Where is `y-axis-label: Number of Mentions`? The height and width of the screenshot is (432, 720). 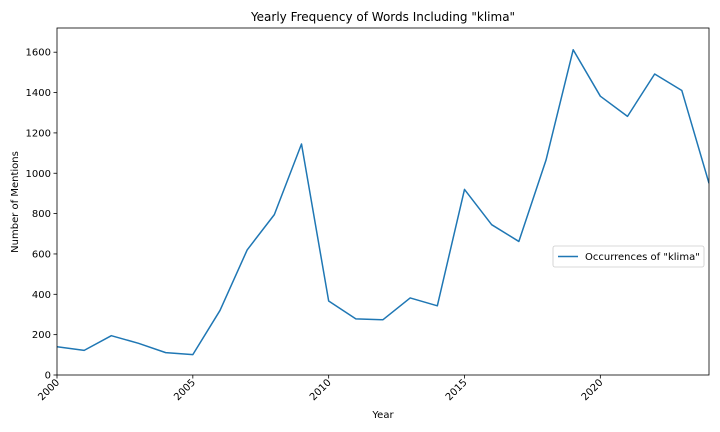 y-axis-label: Number of Mentions is located at coordinates (15, 202).